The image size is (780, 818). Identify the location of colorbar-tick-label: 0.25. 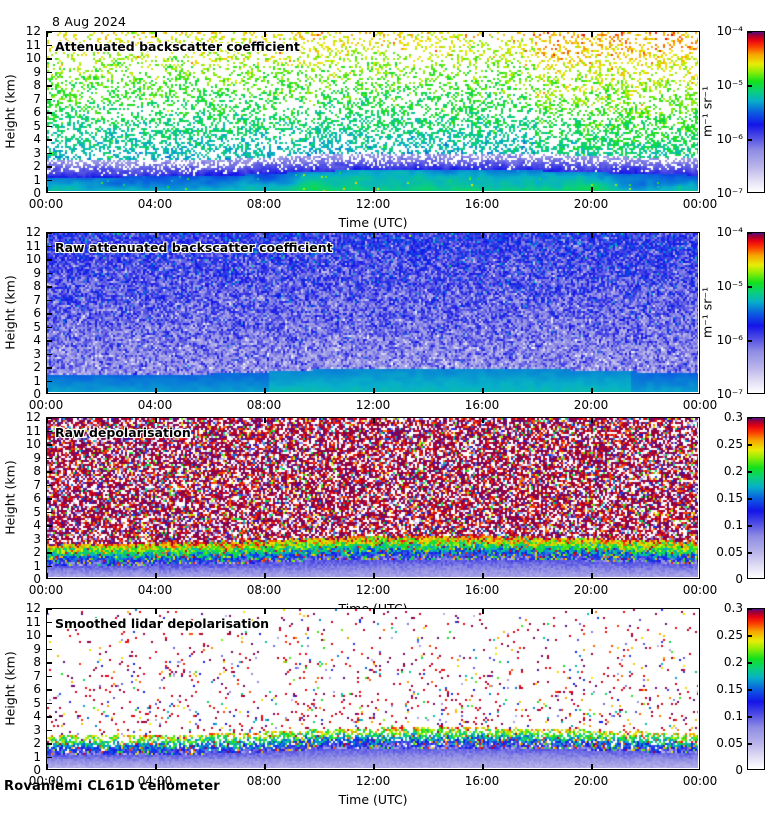
(729, 444).